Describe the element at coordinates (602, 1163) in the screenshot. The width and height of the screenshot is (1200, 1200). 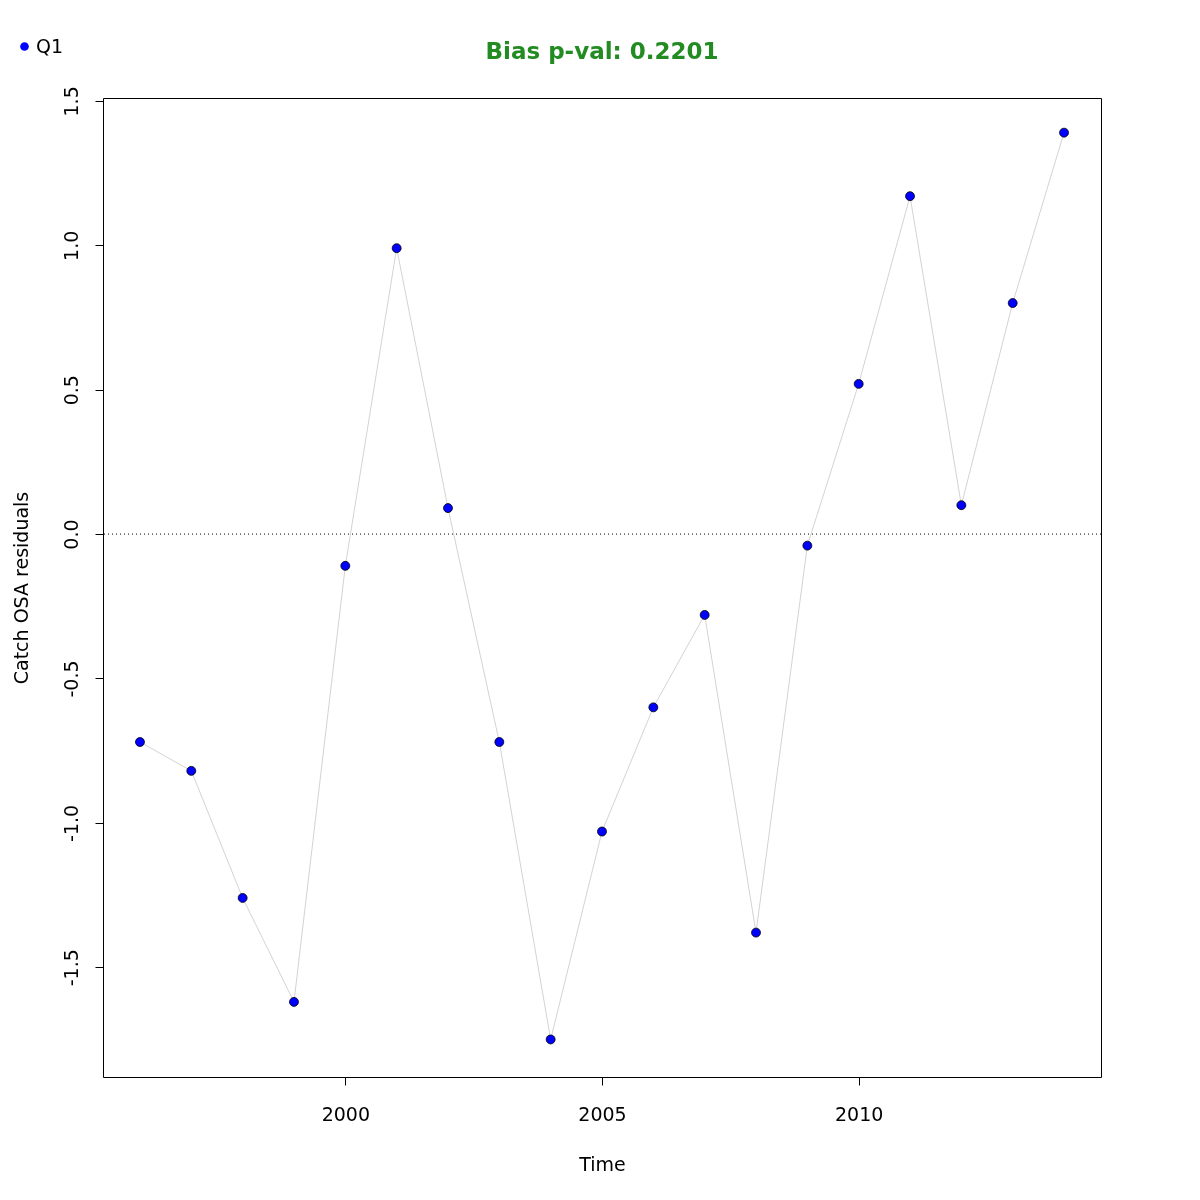
I see `x-axis-title: Time` at that location.